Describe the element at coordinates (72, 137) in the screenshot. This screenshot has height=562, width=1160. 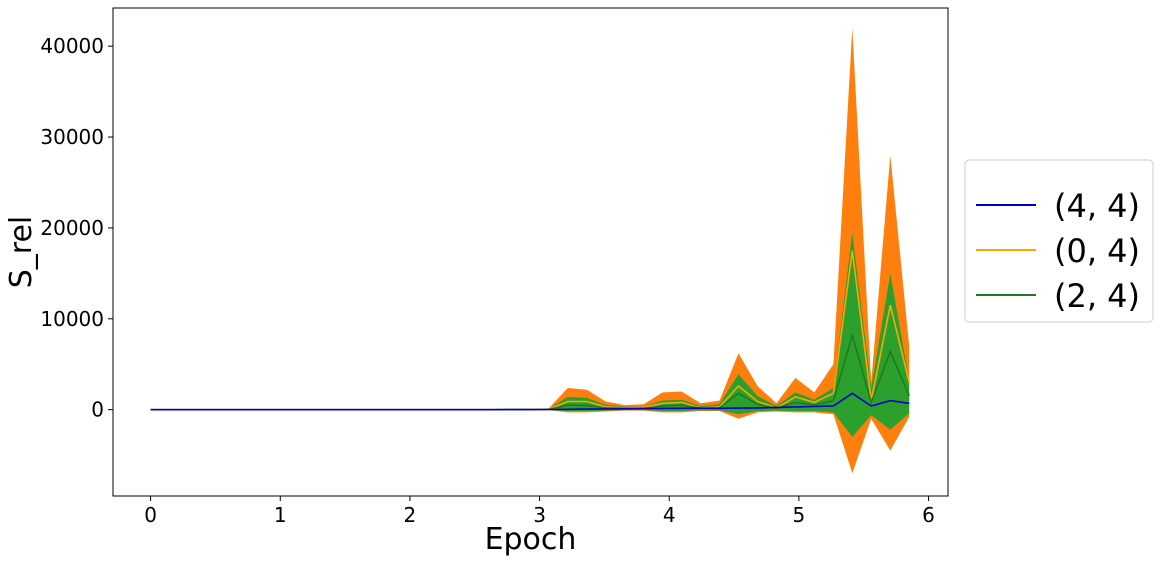
I see `y-tick-label: 30000` at that location.